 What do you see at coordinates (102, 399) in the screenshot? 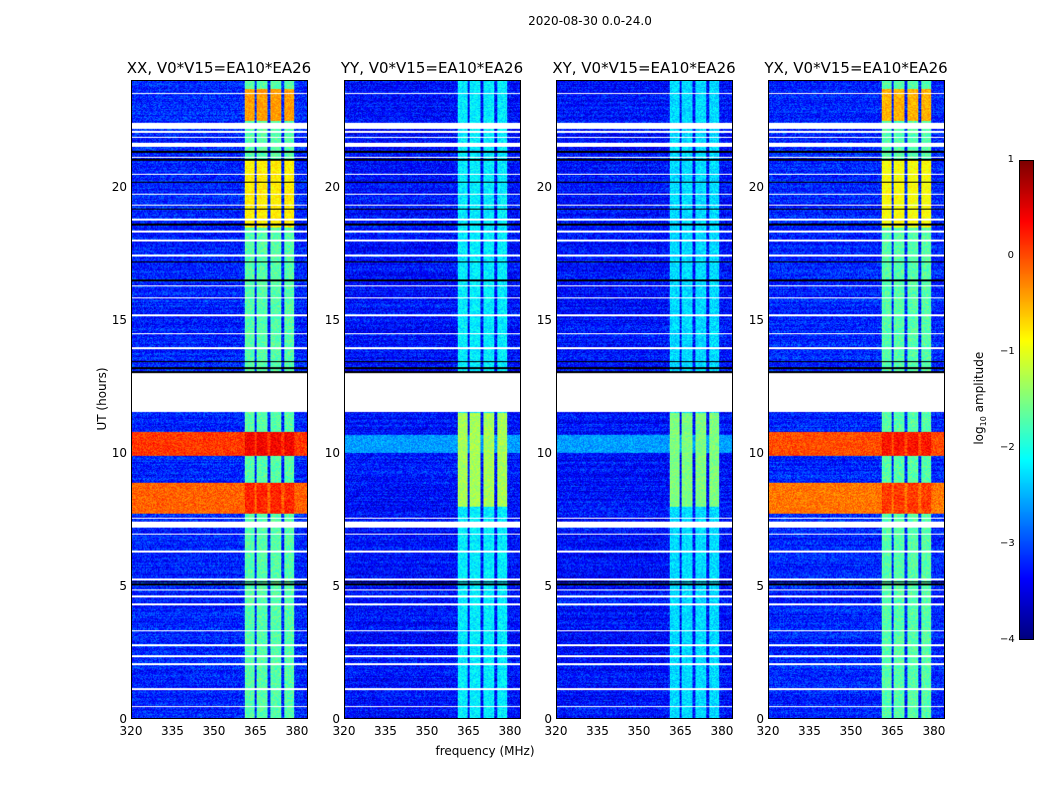
I see `y-axis-label: UT (hours)` at bounding box center [102, 399].